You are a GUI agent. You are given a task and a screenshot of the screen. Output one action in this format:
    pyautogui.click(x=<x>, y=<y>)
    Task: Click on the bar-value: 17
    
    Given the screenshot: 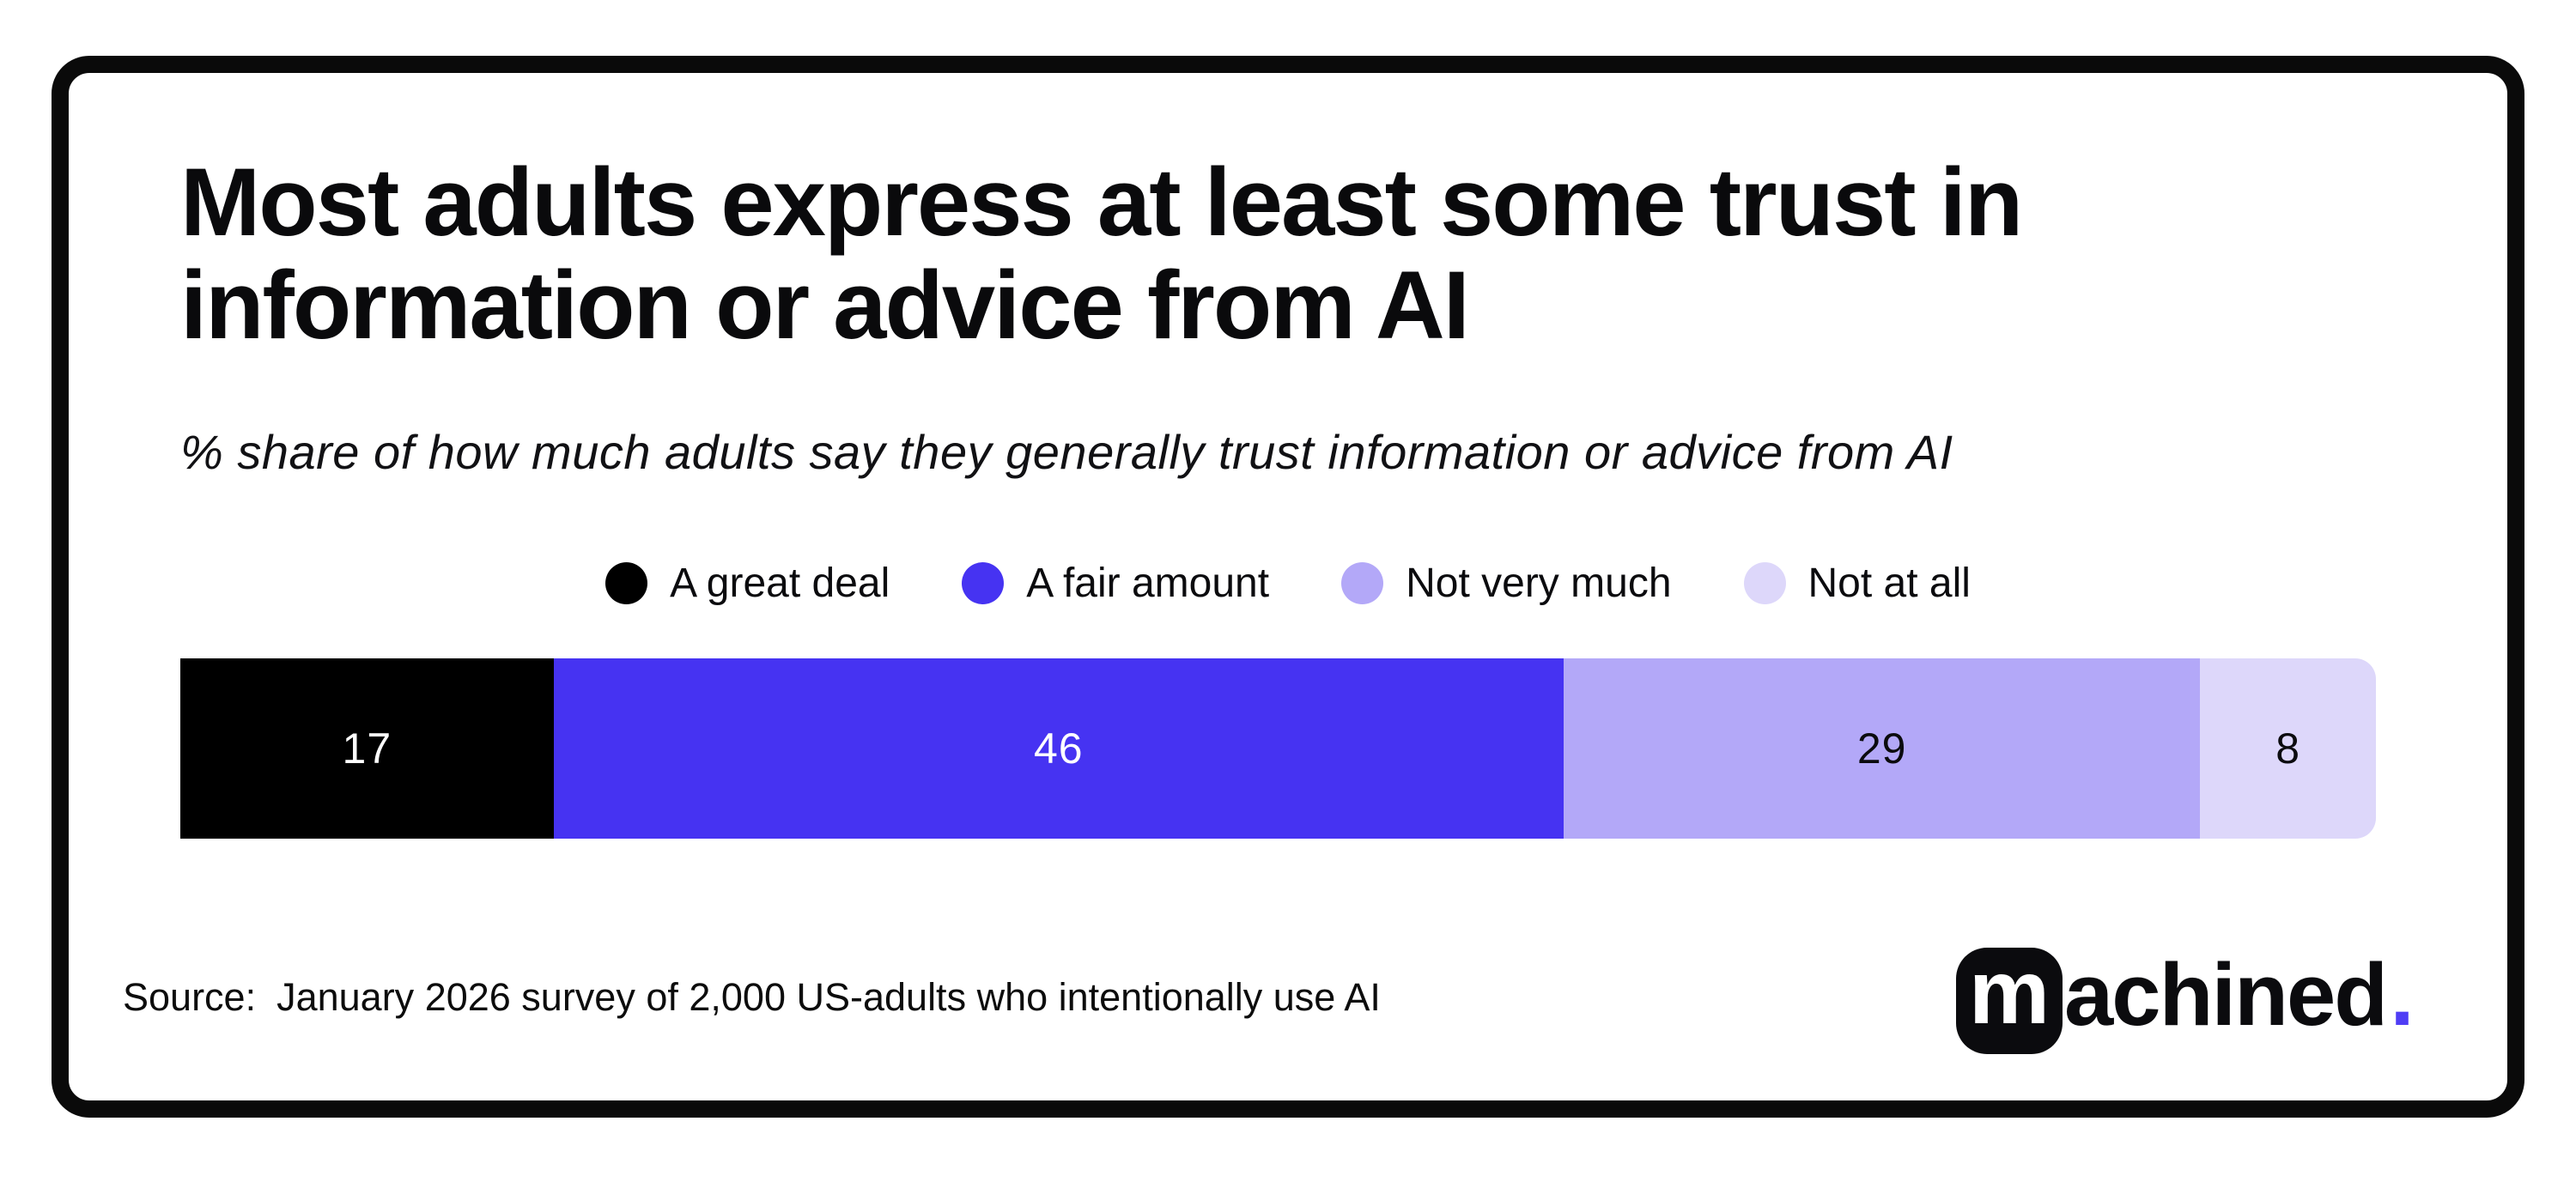 What is the action you would take?
    pyautogui.click(x=367, y=748)
    